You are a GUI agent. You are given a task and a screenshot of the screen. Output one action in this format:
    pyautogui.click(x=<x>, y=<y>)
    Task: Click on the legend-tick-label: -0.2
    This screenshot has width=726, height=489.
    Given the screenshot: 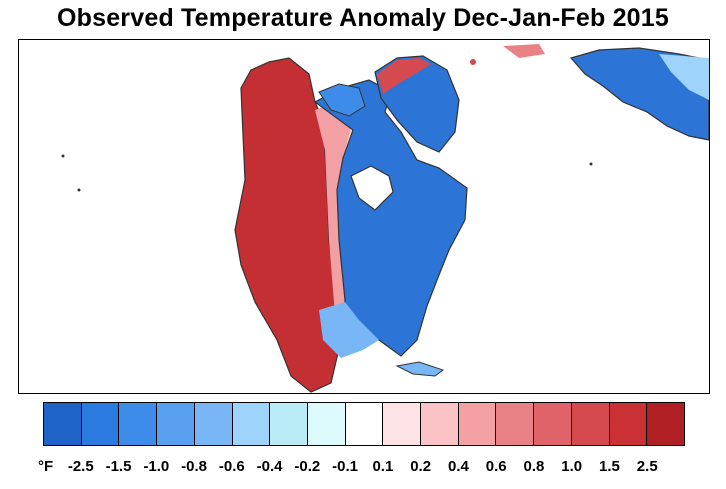 What is the action you would take?
    pyautogui.click(x=307, y=466)
    